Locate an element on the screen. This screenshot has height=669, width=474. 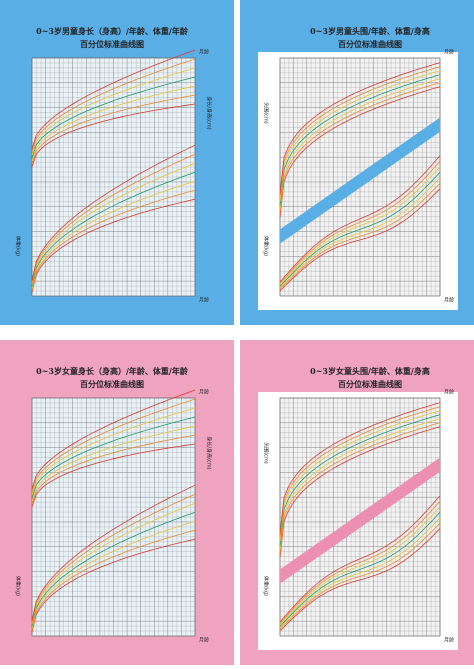
panel-title: 0~3岁女童身长（身高）/年龄、体重/年龄 is located at coordinates (112, 371).